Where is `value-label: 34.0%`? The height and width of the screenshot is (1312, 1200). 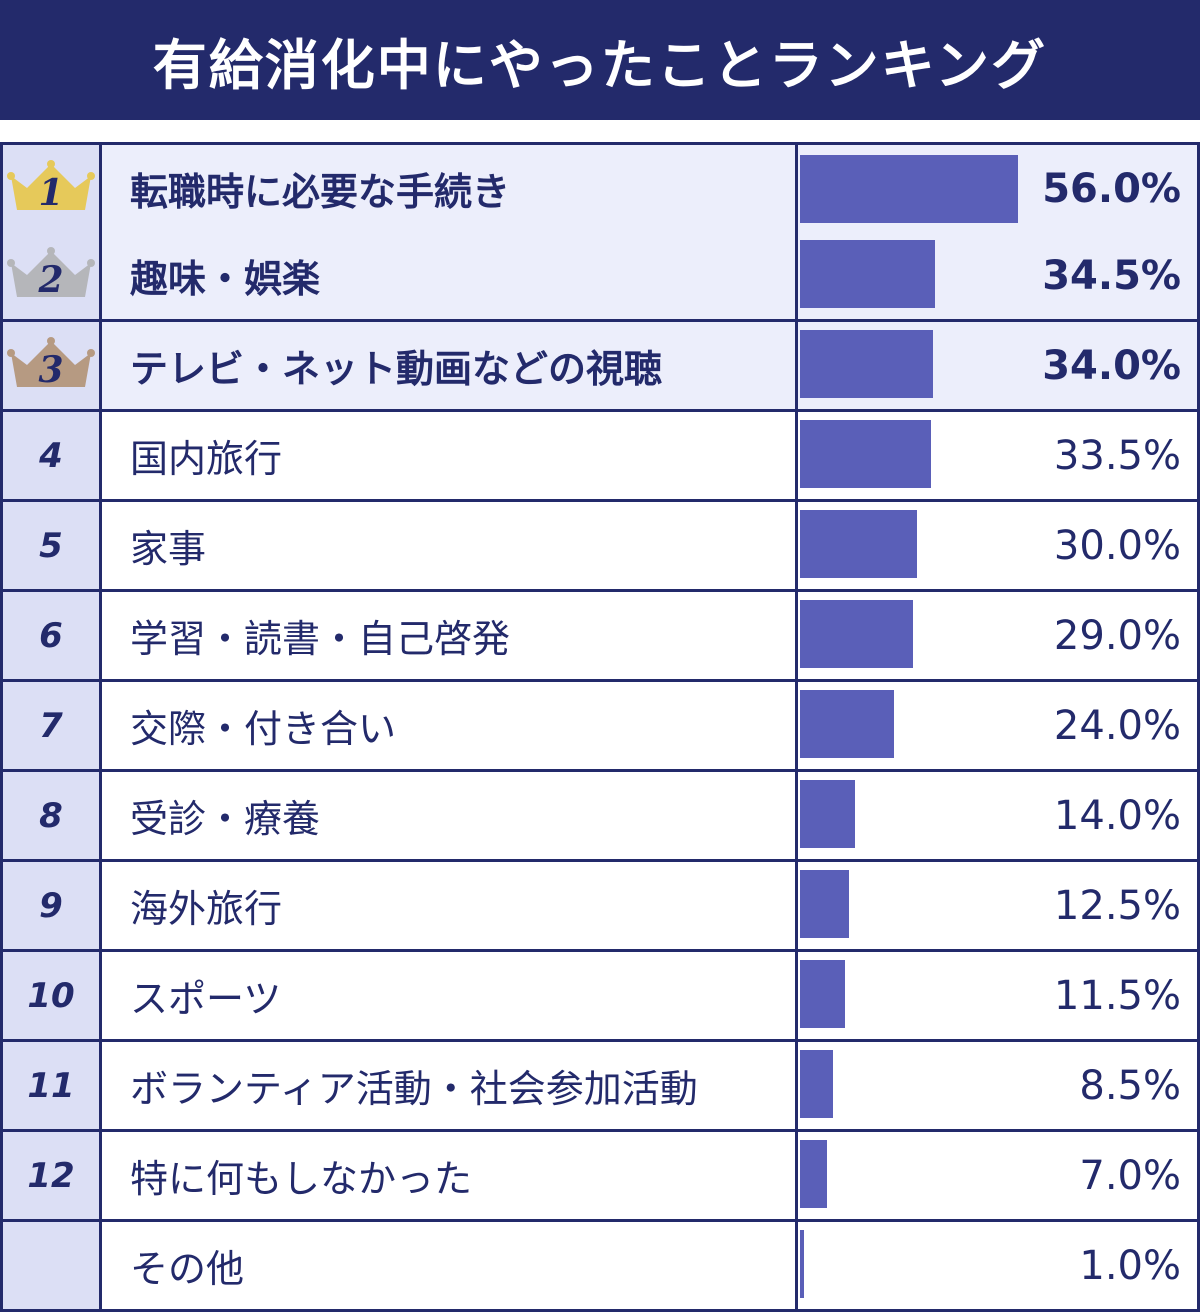 value-label: 34.0% is located at coordinates (1111, 365).